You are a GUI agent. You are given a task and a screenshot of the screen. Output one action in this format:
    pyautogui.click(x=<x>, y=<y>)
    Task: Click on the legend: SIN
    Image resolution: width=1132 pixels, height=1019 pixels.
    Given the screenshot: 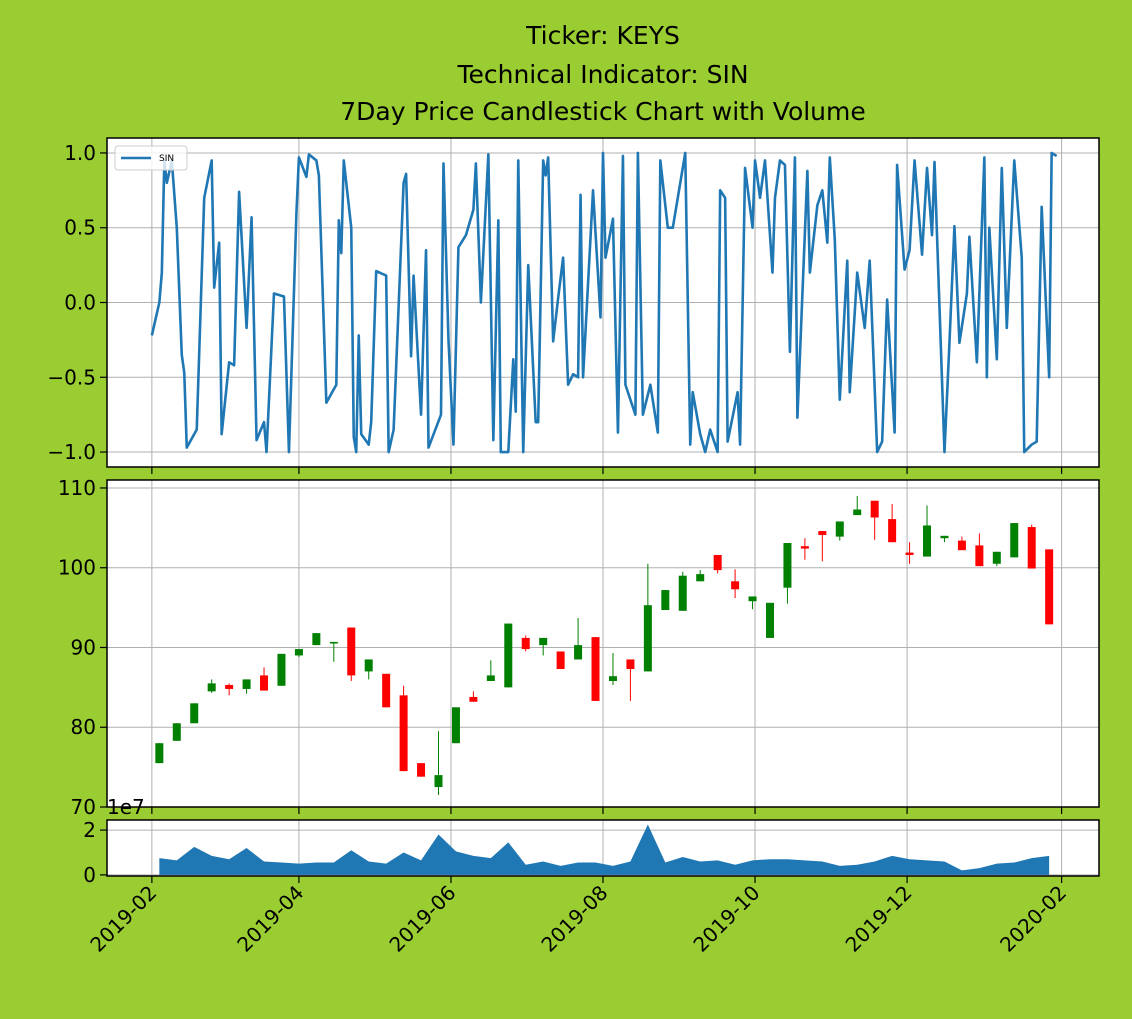 What is the action you would take?
    pyautogui.click(x=151, y=158)
    